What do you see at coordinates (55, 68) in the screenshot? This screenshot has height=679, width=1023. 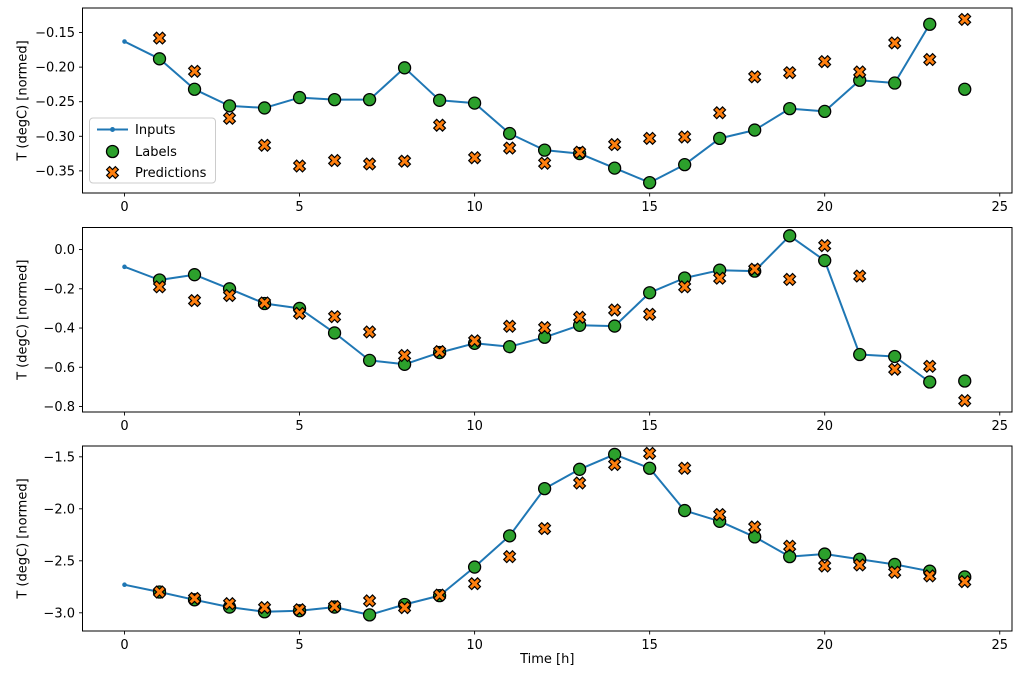 I see `y-tick-label: −0.20` at bounding box center [55, 68].